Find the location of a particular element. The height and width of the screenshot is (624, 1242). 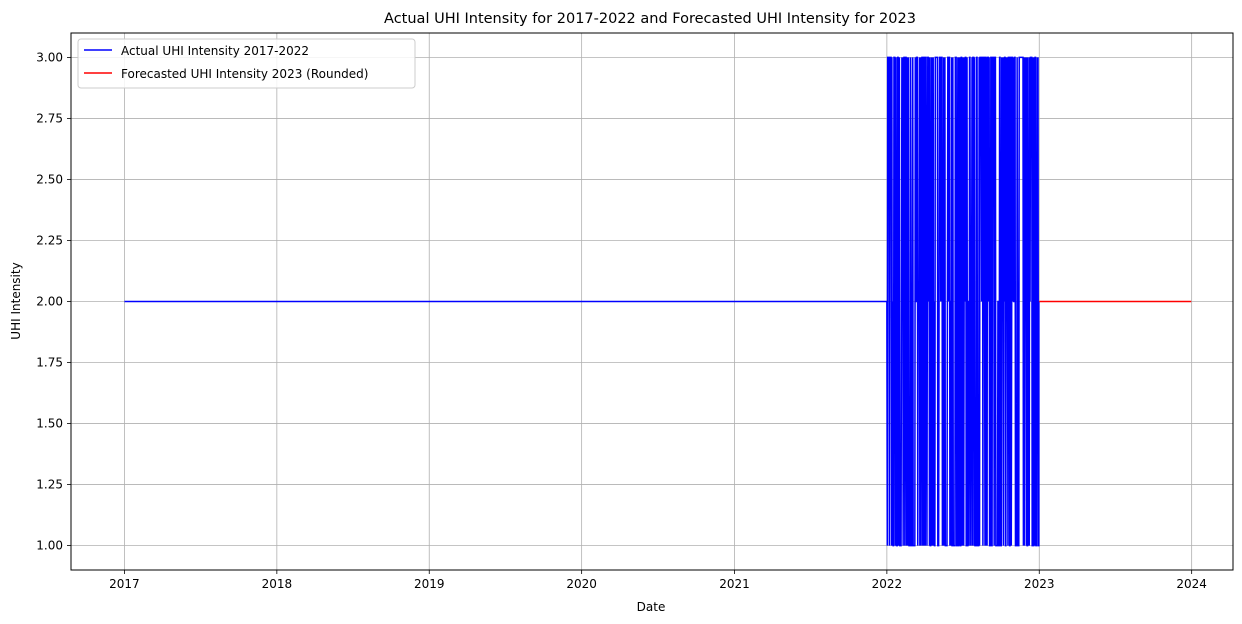

y-axis-label: UHI Intensity is located at coordinates (16, 300).